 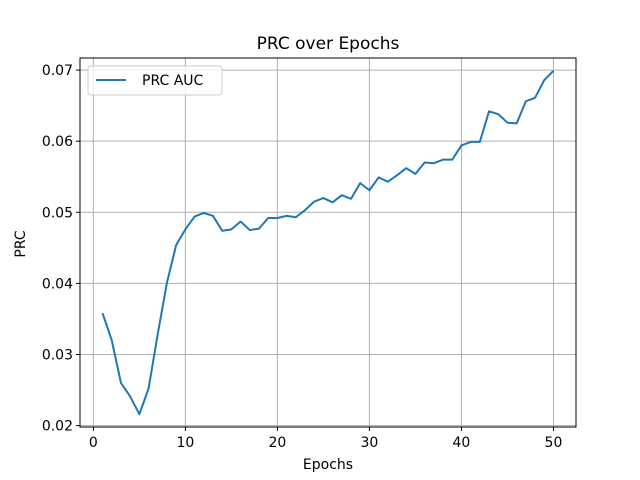 What do you see at coordinates (57, 213) in the screenshot?
I see `y-tick-label: 0.05` at bounding box center [57, 213].